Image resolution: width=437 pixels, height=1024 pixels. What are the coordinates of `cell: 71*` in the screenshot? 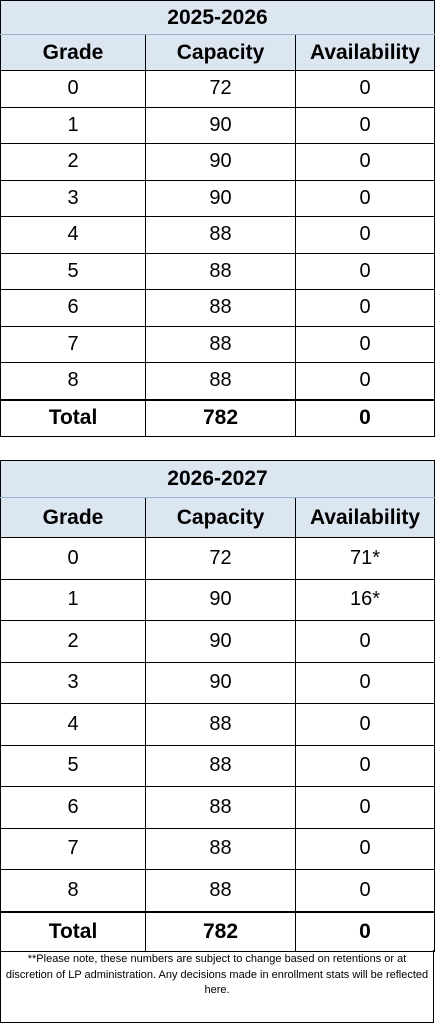 It's located at (365, 558).